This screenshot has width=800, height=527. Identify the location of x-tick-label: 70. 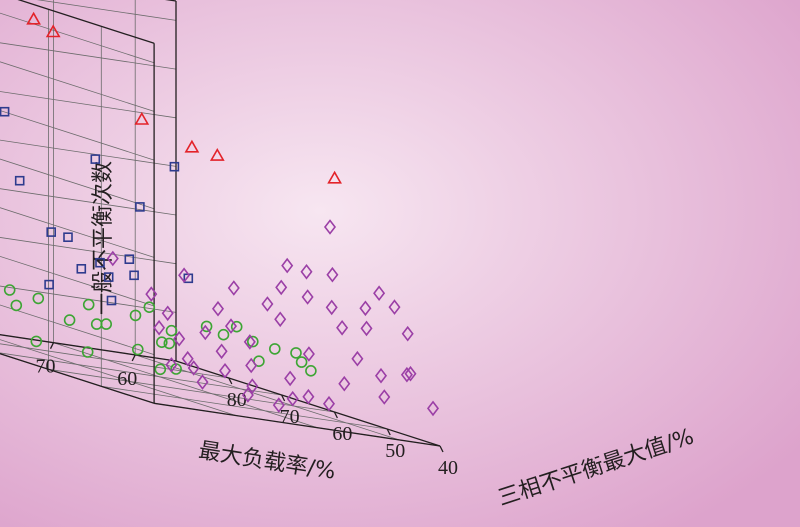
(290, 417).